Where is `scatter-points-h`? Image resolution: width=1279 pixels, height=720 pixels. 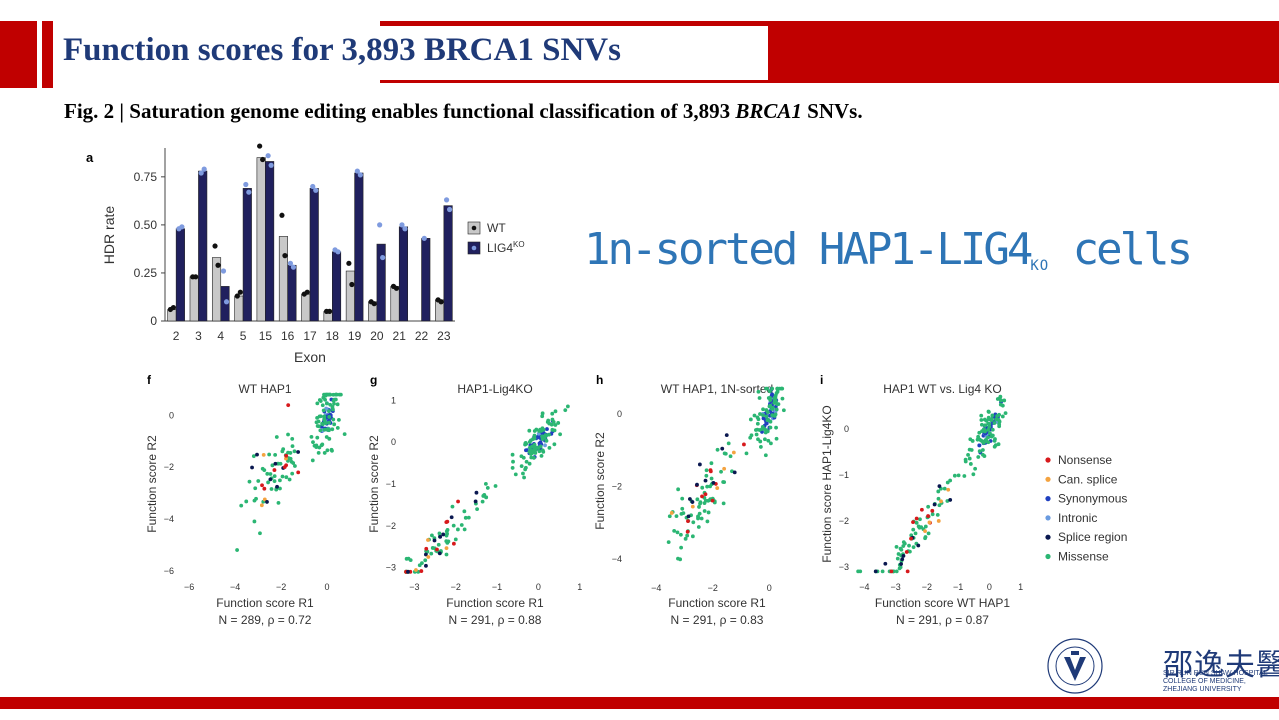
scatter-points-h is located at coordinates (726, 474).